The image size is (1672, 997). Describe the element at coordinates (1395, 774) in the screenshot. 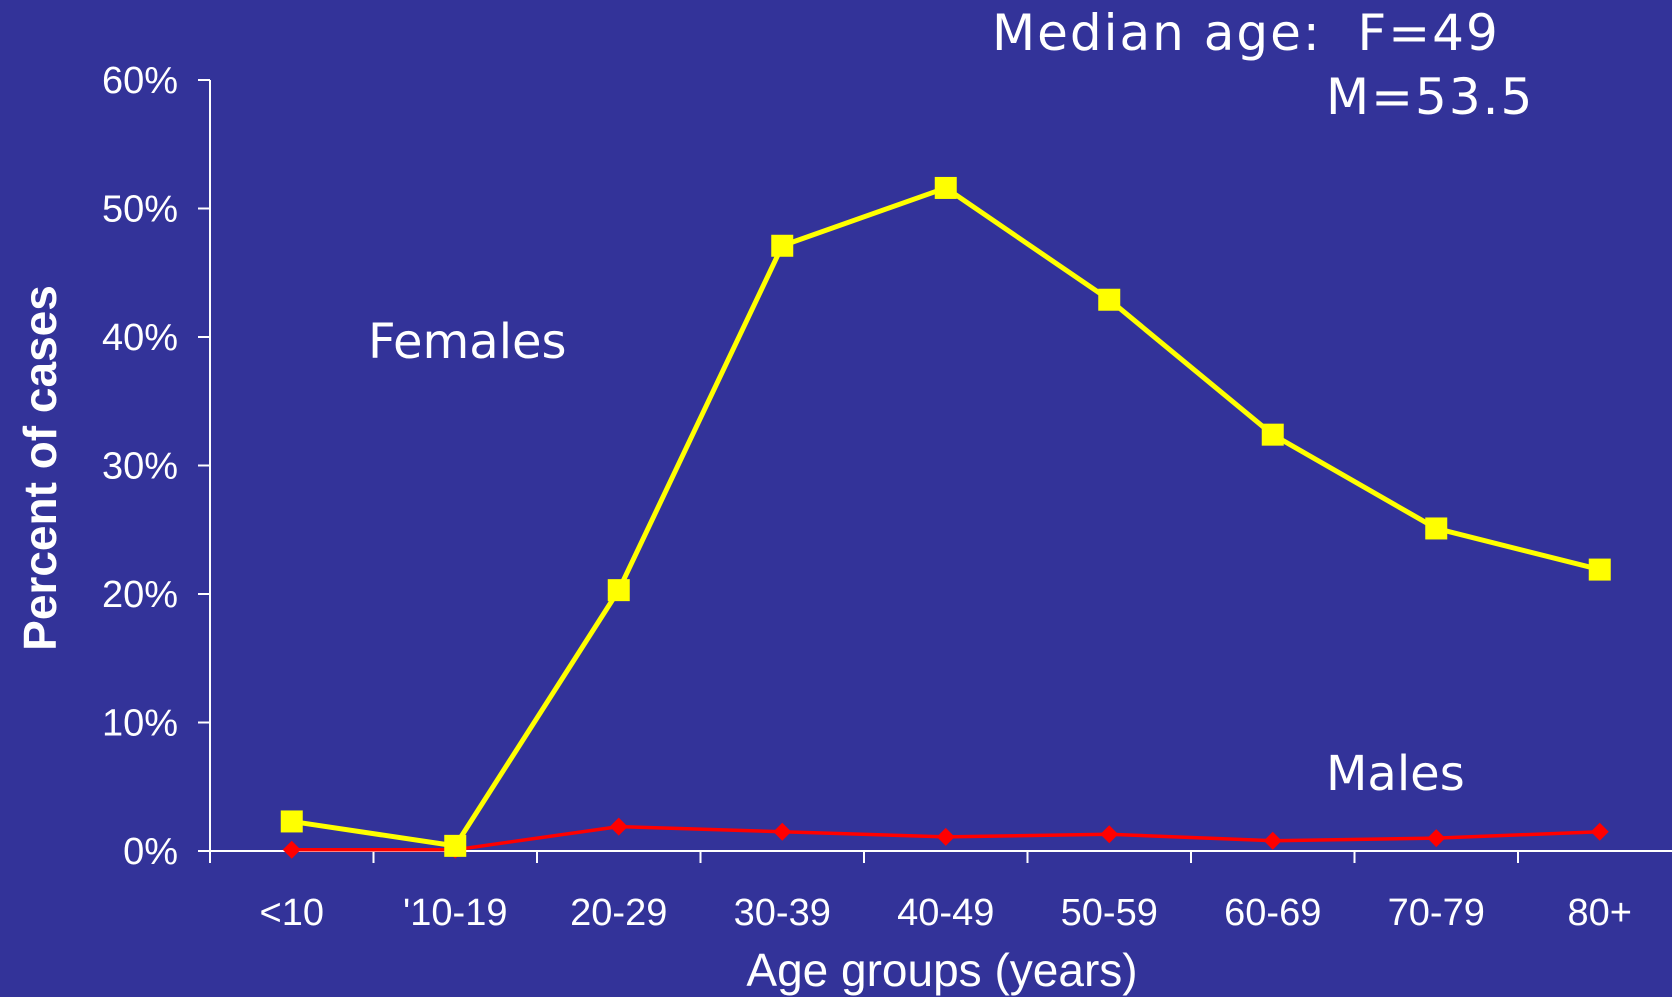

I see `series-label-males: Males` at that location.